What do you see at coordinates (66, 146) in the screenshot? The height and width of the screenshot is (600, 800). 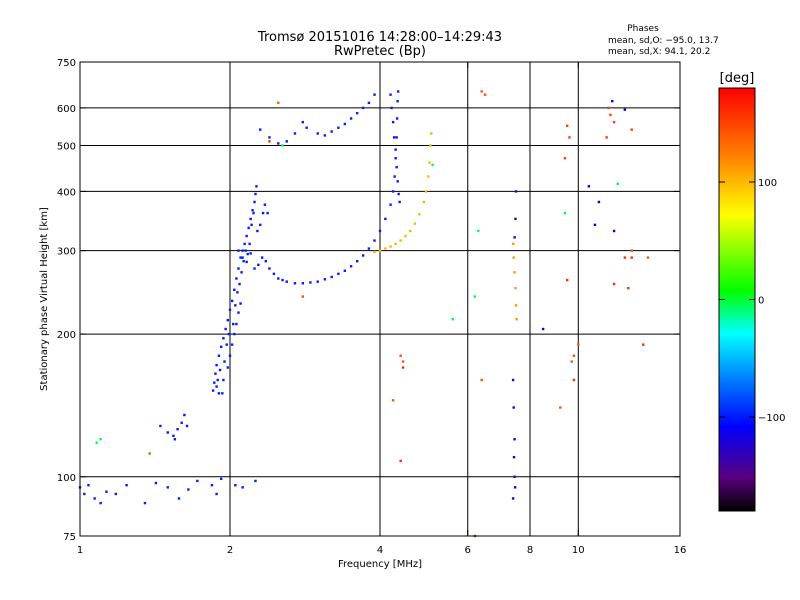 I see `y-tick-label: 500` at bounding box center [66, 146].